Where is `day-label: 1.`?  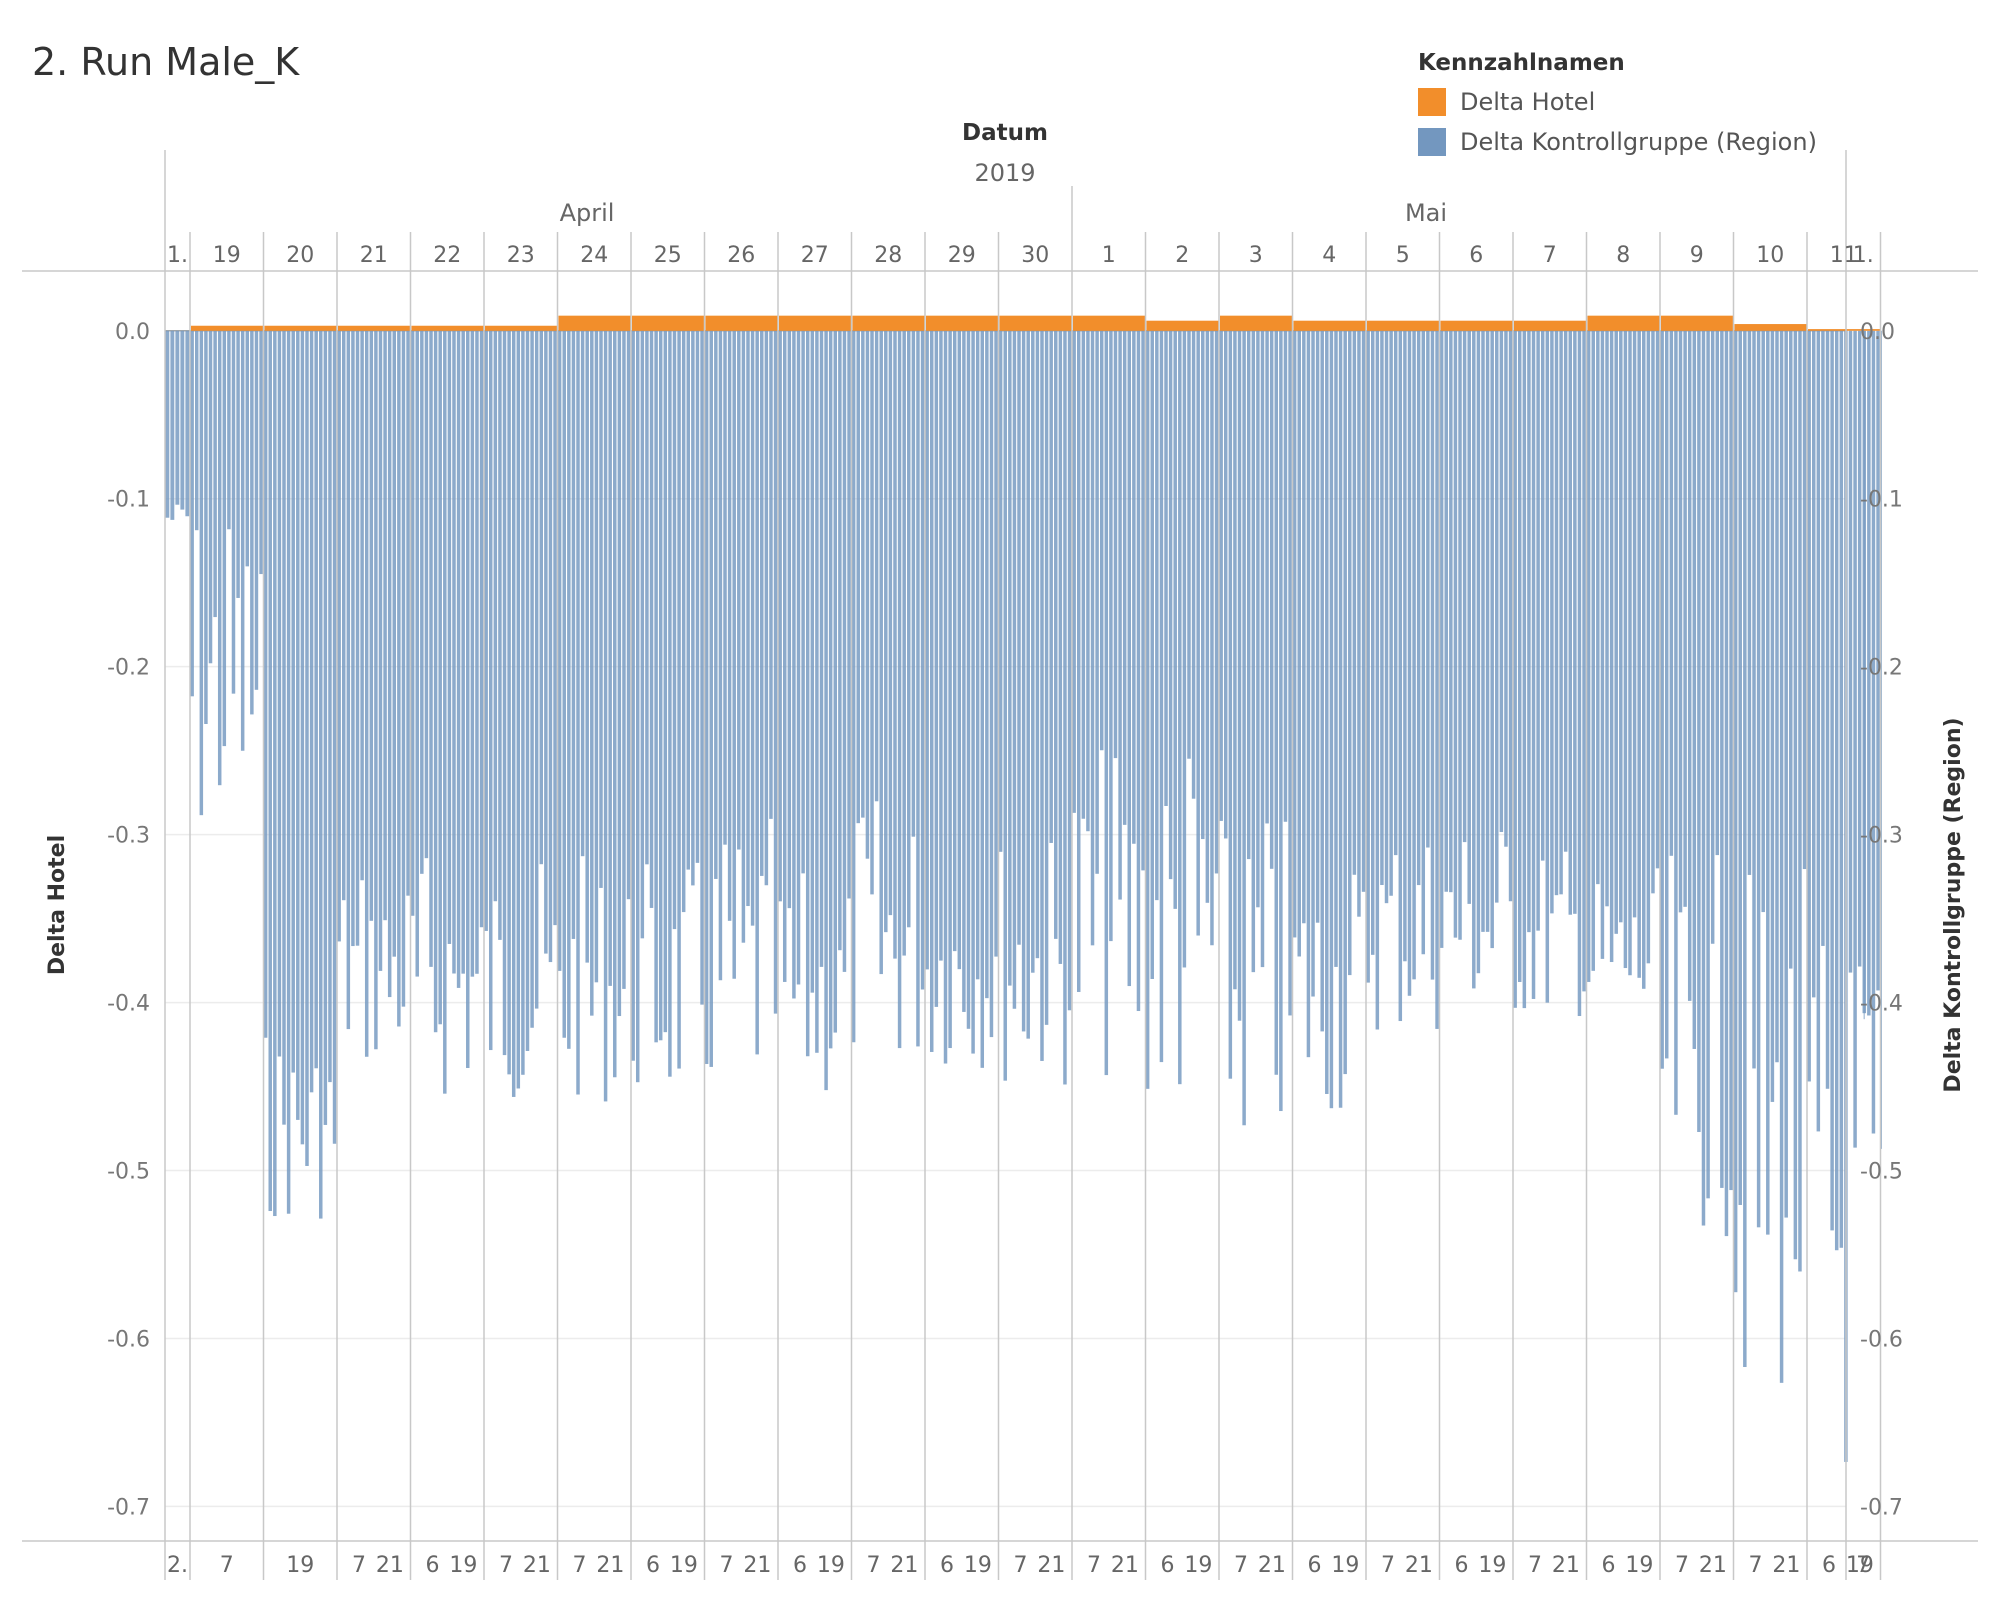 day-label: 1. is located at coordinates (177, 255).